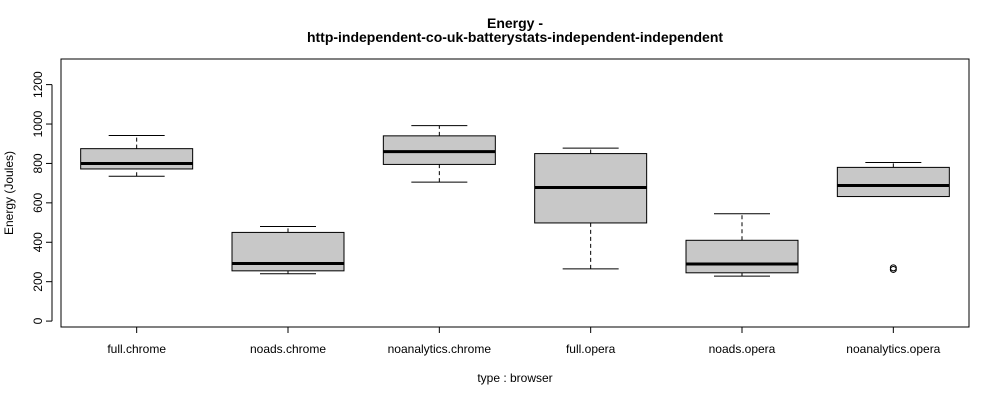 This screenshot has width=1000, height=400. Describe the element at coordinates (591, 208) in the screenshot. I see `box-full.opera` at that location.